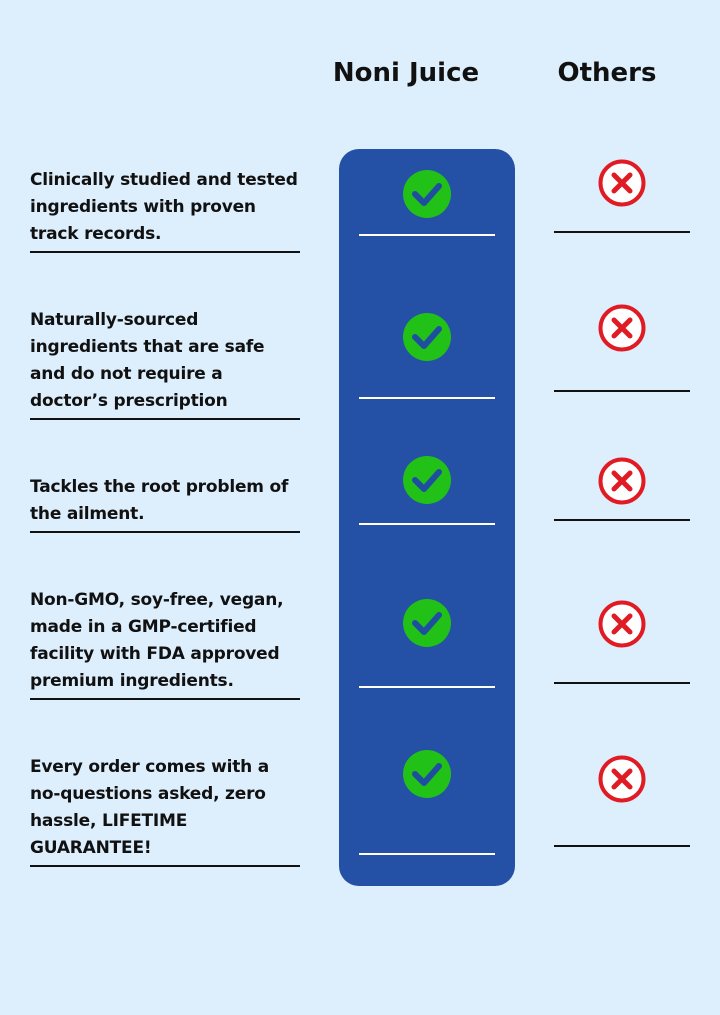 The image size is (720, 1015). Describe the element at coordinates (607, 73) in the screenshot. I see `others-header: Others` at that location.